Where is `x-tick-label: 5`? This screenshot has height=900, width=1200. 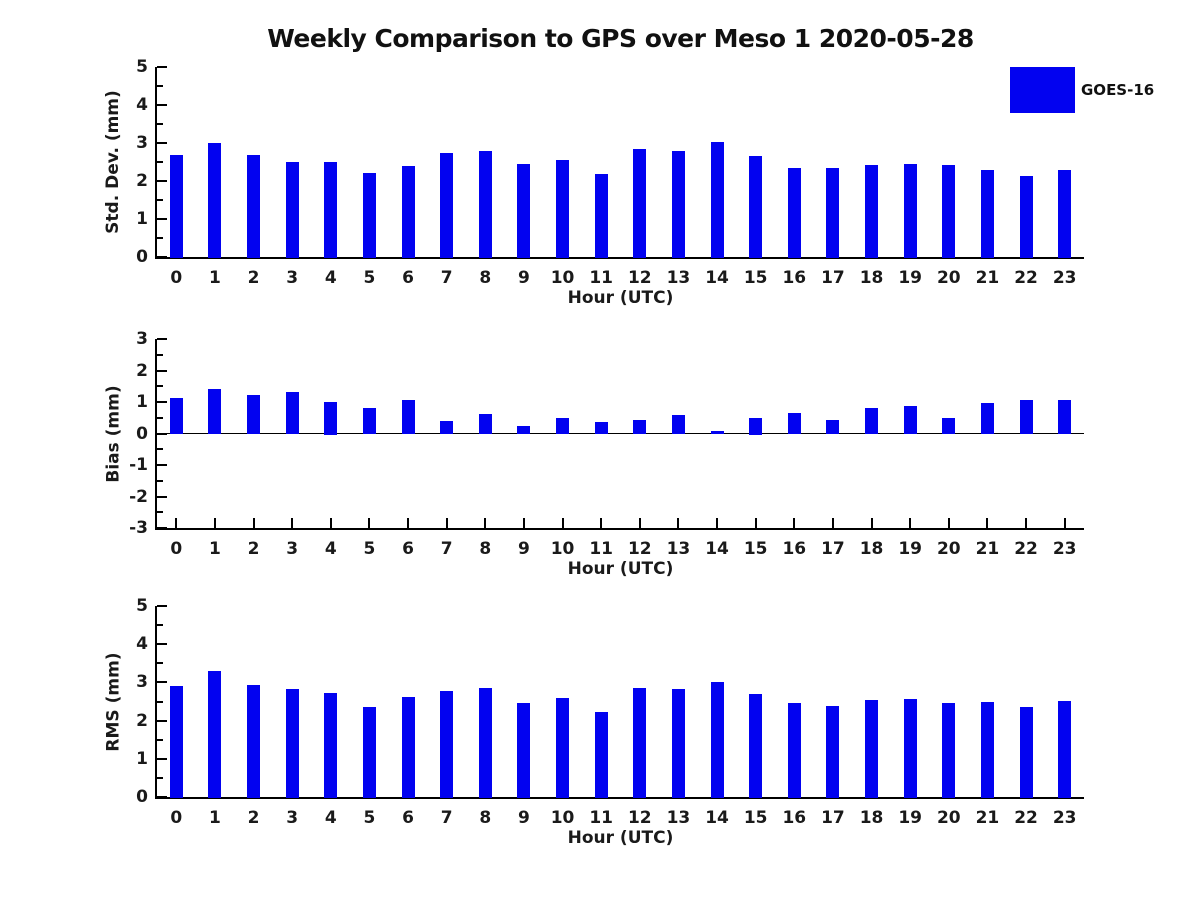
x-tick-label: 5 is located at coordinates (369, 278).